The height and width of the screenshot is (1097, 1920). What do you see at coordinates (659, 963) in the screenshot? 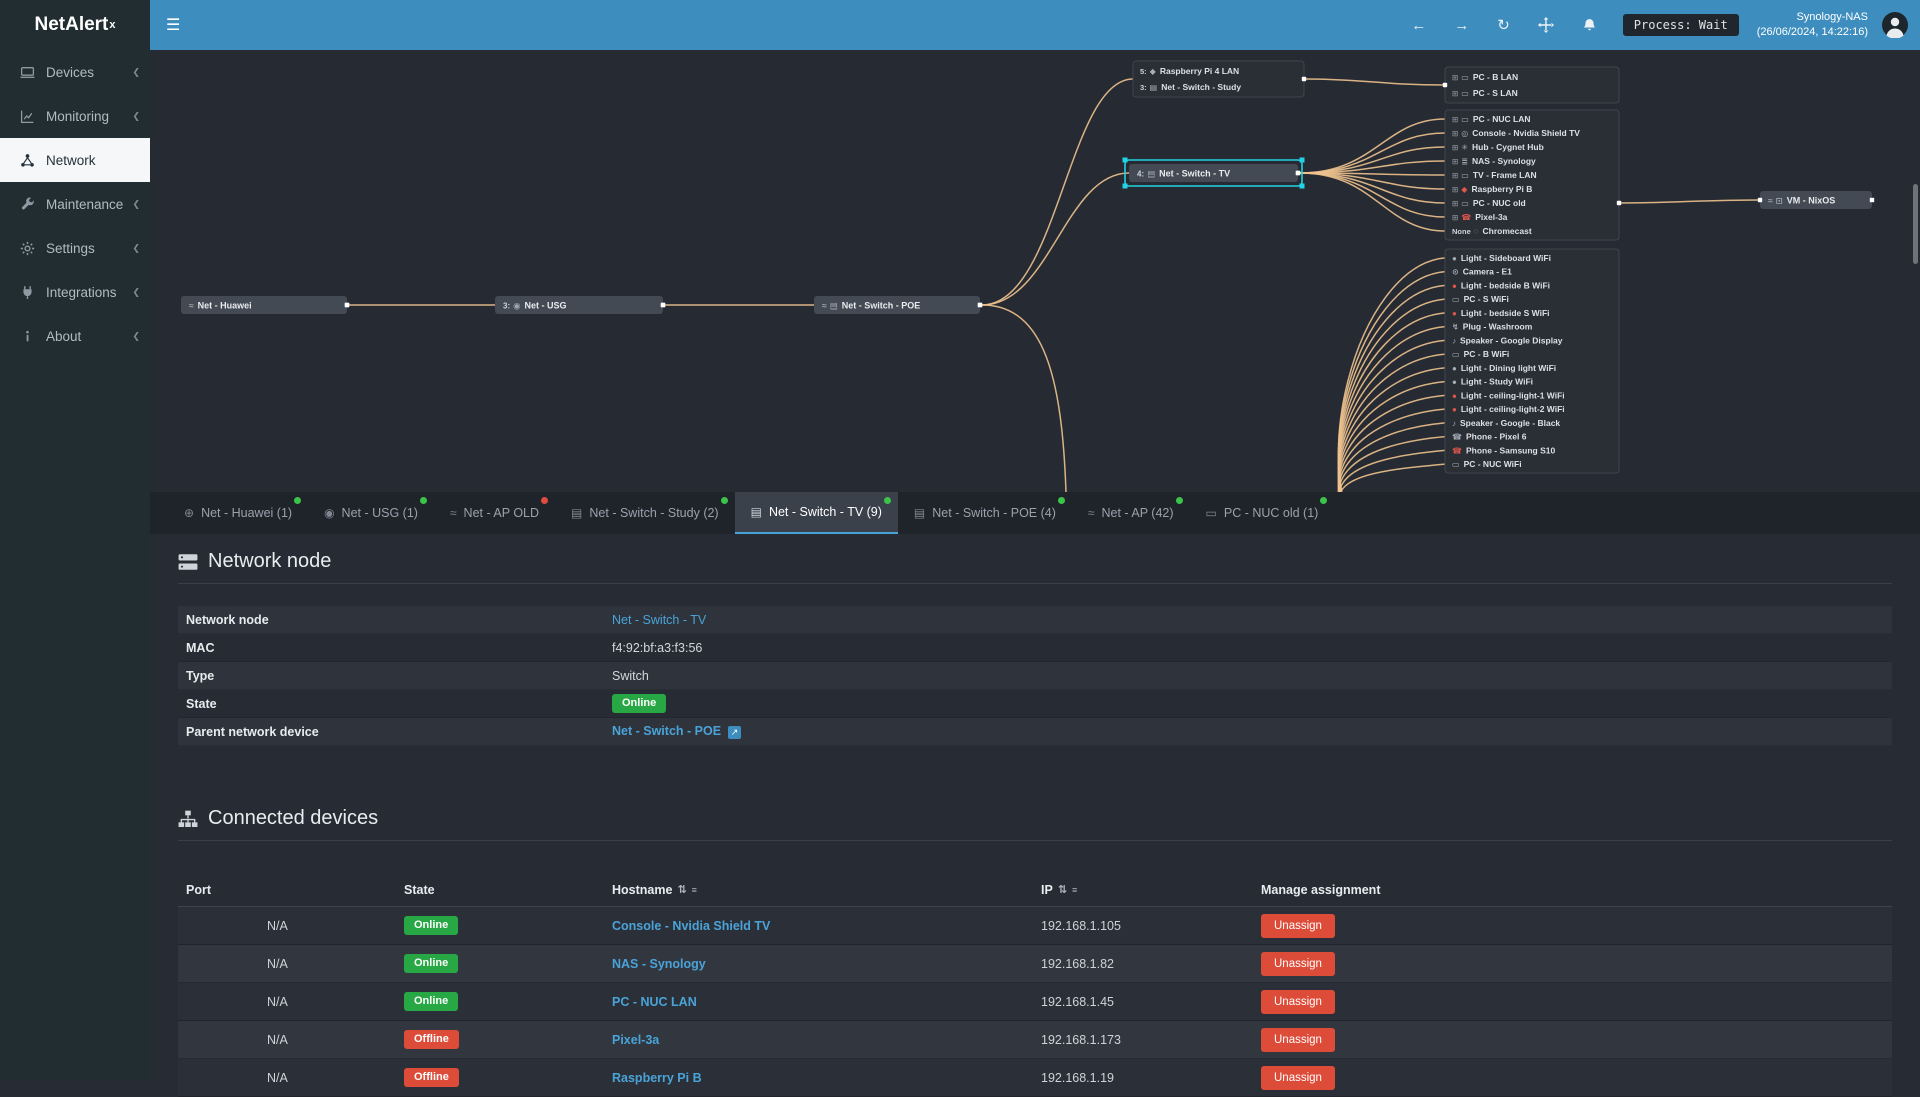
I see `hostname-link: NAS - Synology` at bounding box center [659, 963].